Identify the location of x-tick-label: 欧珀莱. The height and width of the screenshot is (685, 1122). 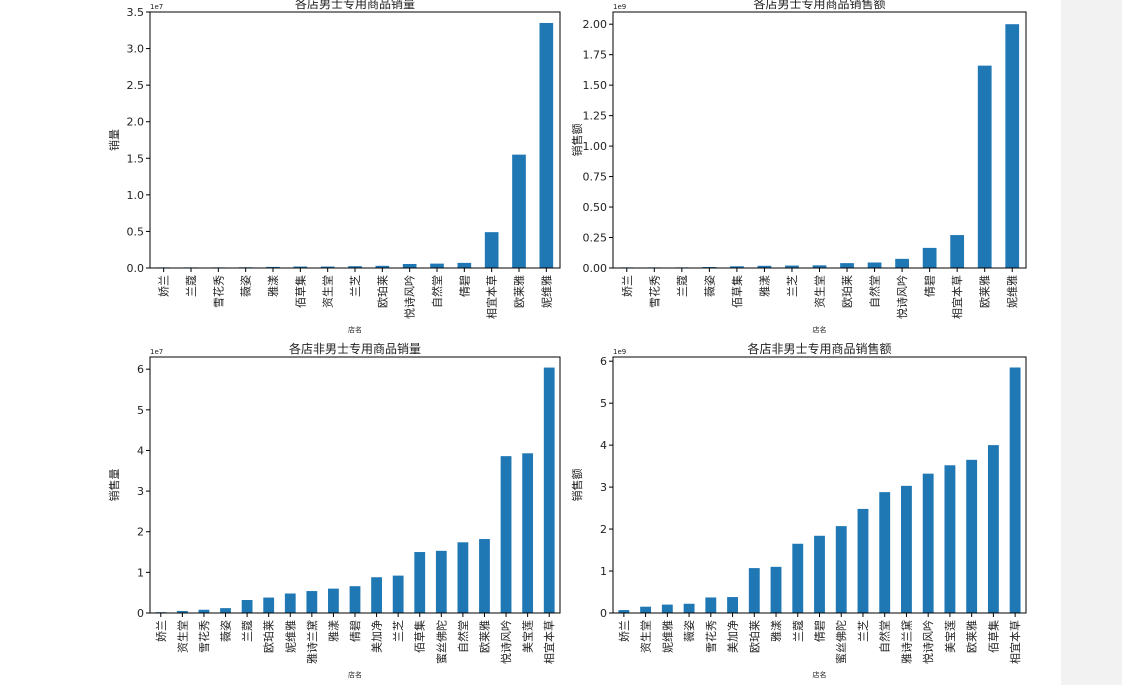
(269, 636).